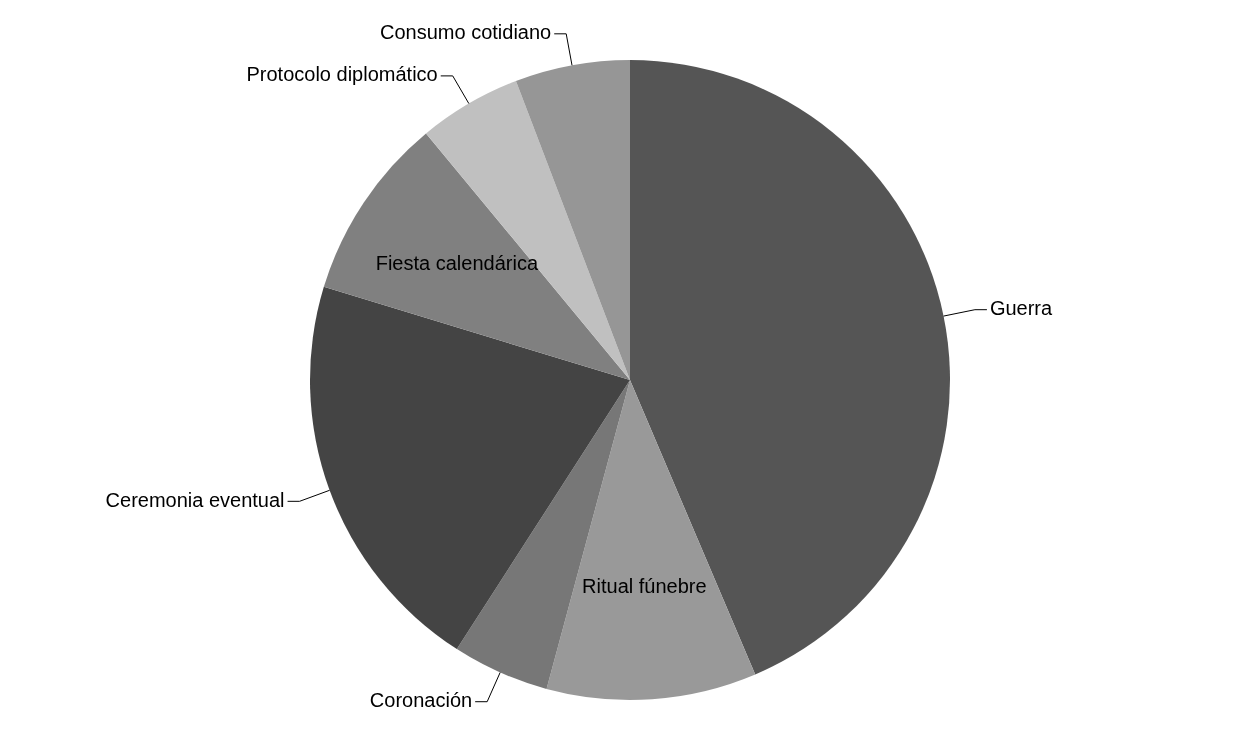 The height and width of the screenshot is (751, 1246). Describe the element at coordinates (195, 499) in the screenshot. I see `slice-label: Ceremonia eventual` at that location.